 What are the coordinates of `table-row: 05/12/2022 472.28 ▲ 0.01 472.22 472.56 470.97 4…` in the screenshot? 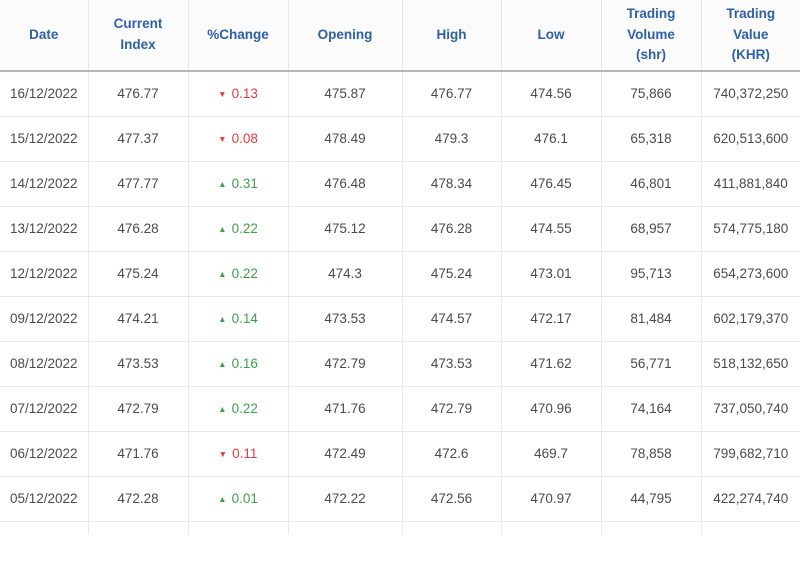 It's located at (400, 499).